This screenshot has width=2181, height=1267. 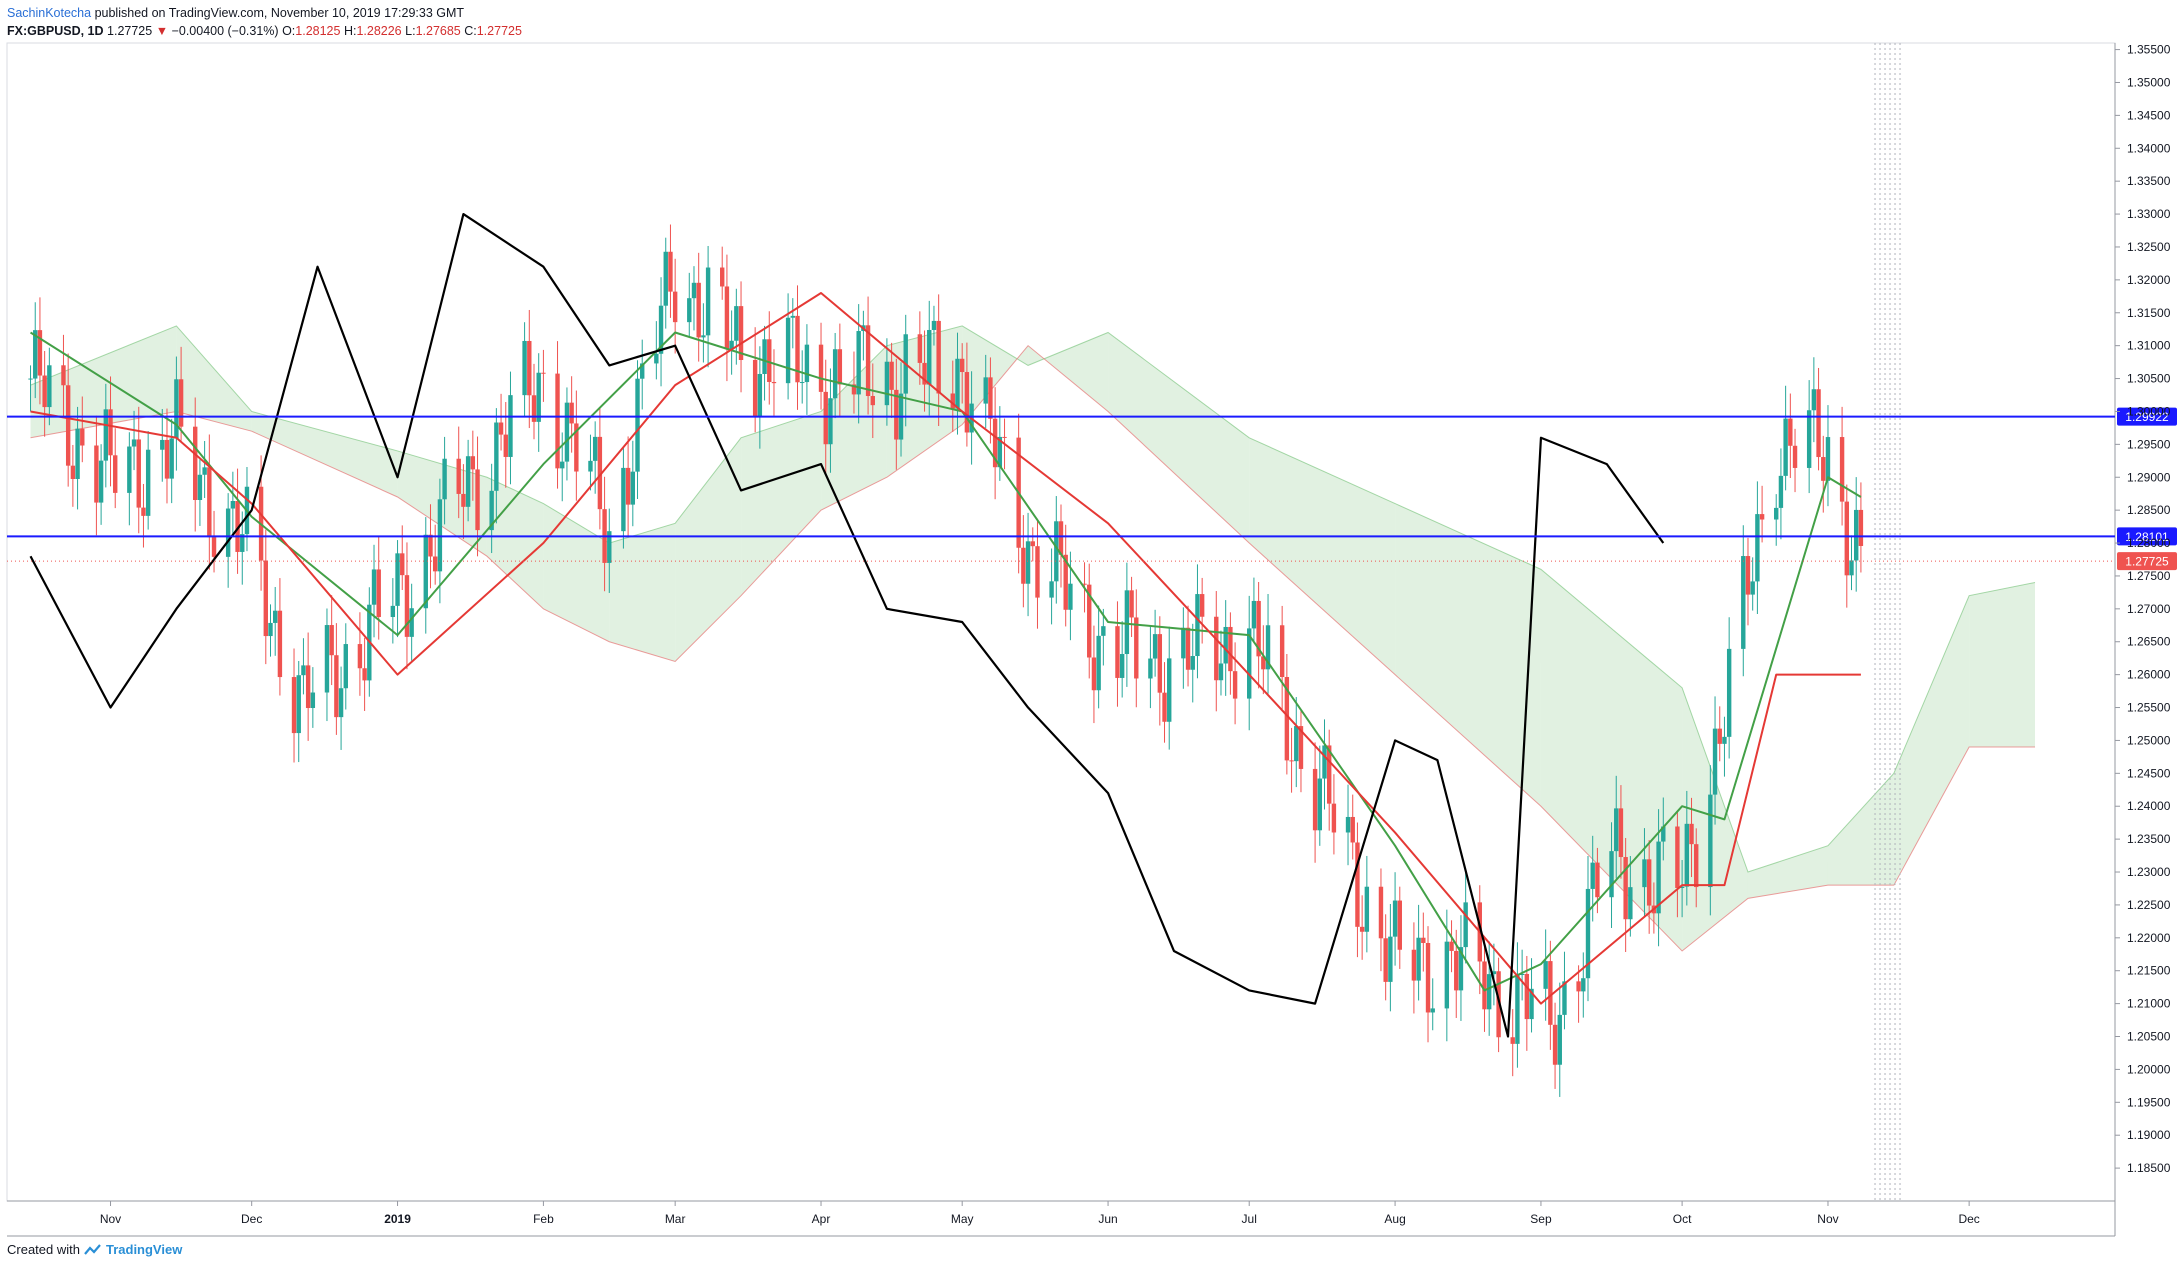 I want to click on price-tick-label: 1.25500, so click(x=2149, y=708).